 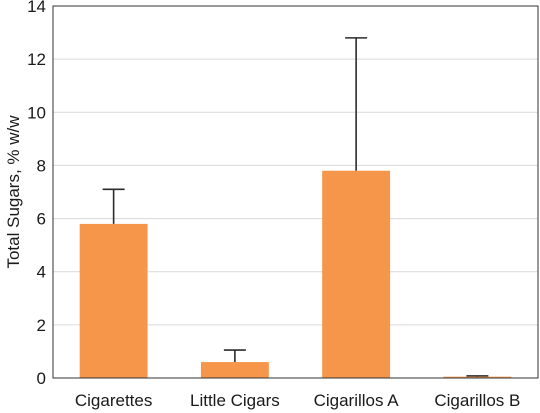 What do you see at coordinates (41, 165) in the screenshot?
I see `y-tick-label: 8` at bounding box center [41, 165].